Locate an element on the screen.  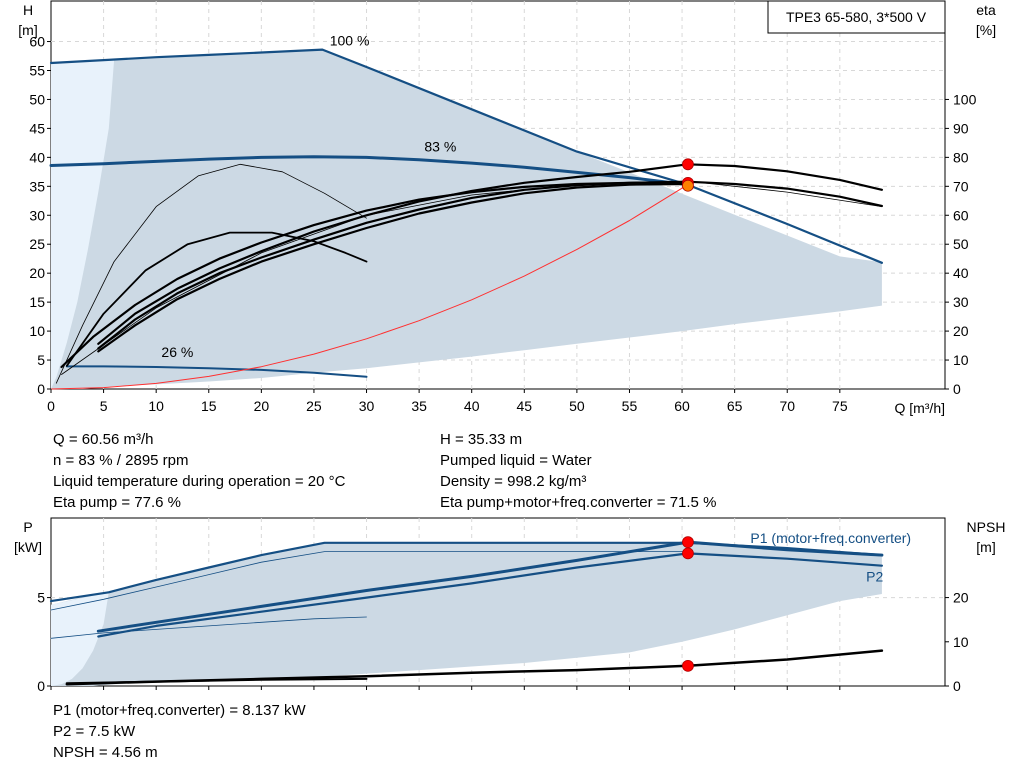
right-tick-label: 70 is located at coordinates (961, 186).